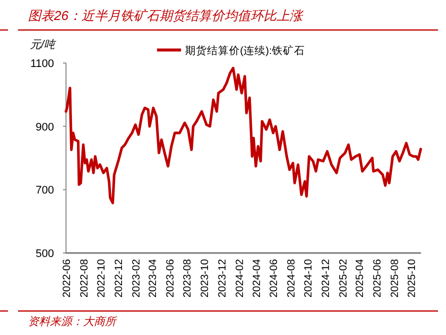 The width and height of the screenshot is (446, 335). I want to click on y-tick-label: 1100, so click(42, 64).